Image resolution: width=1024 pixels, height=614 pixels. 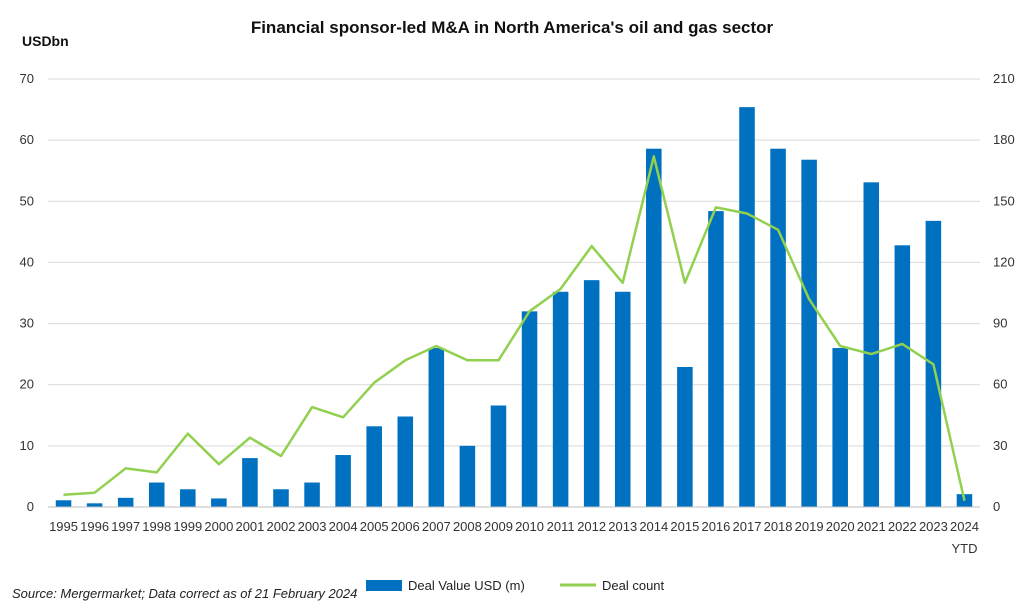 I want to click on y-left-axis-label: USDbn, so click(x=45, y=41).